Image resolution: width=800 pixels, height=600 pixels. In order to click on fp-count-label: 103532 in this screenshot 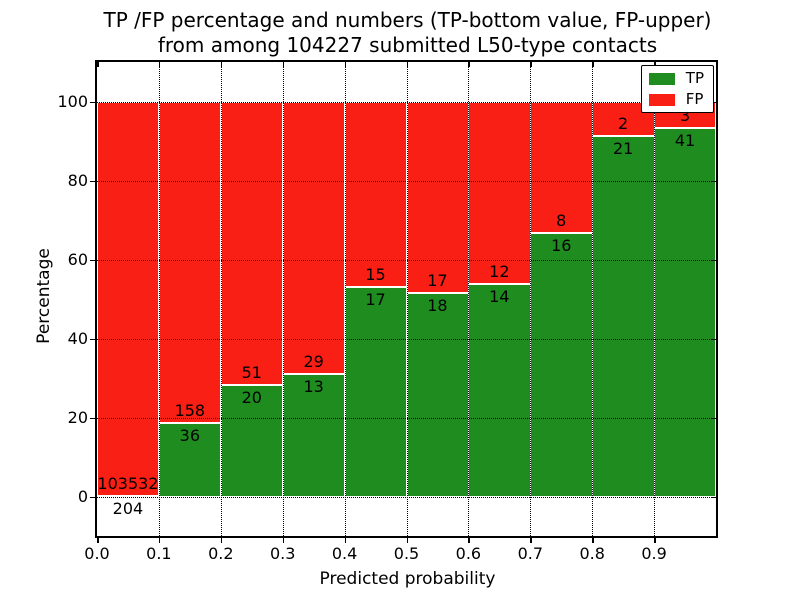, I will do `click(128, 483)`.